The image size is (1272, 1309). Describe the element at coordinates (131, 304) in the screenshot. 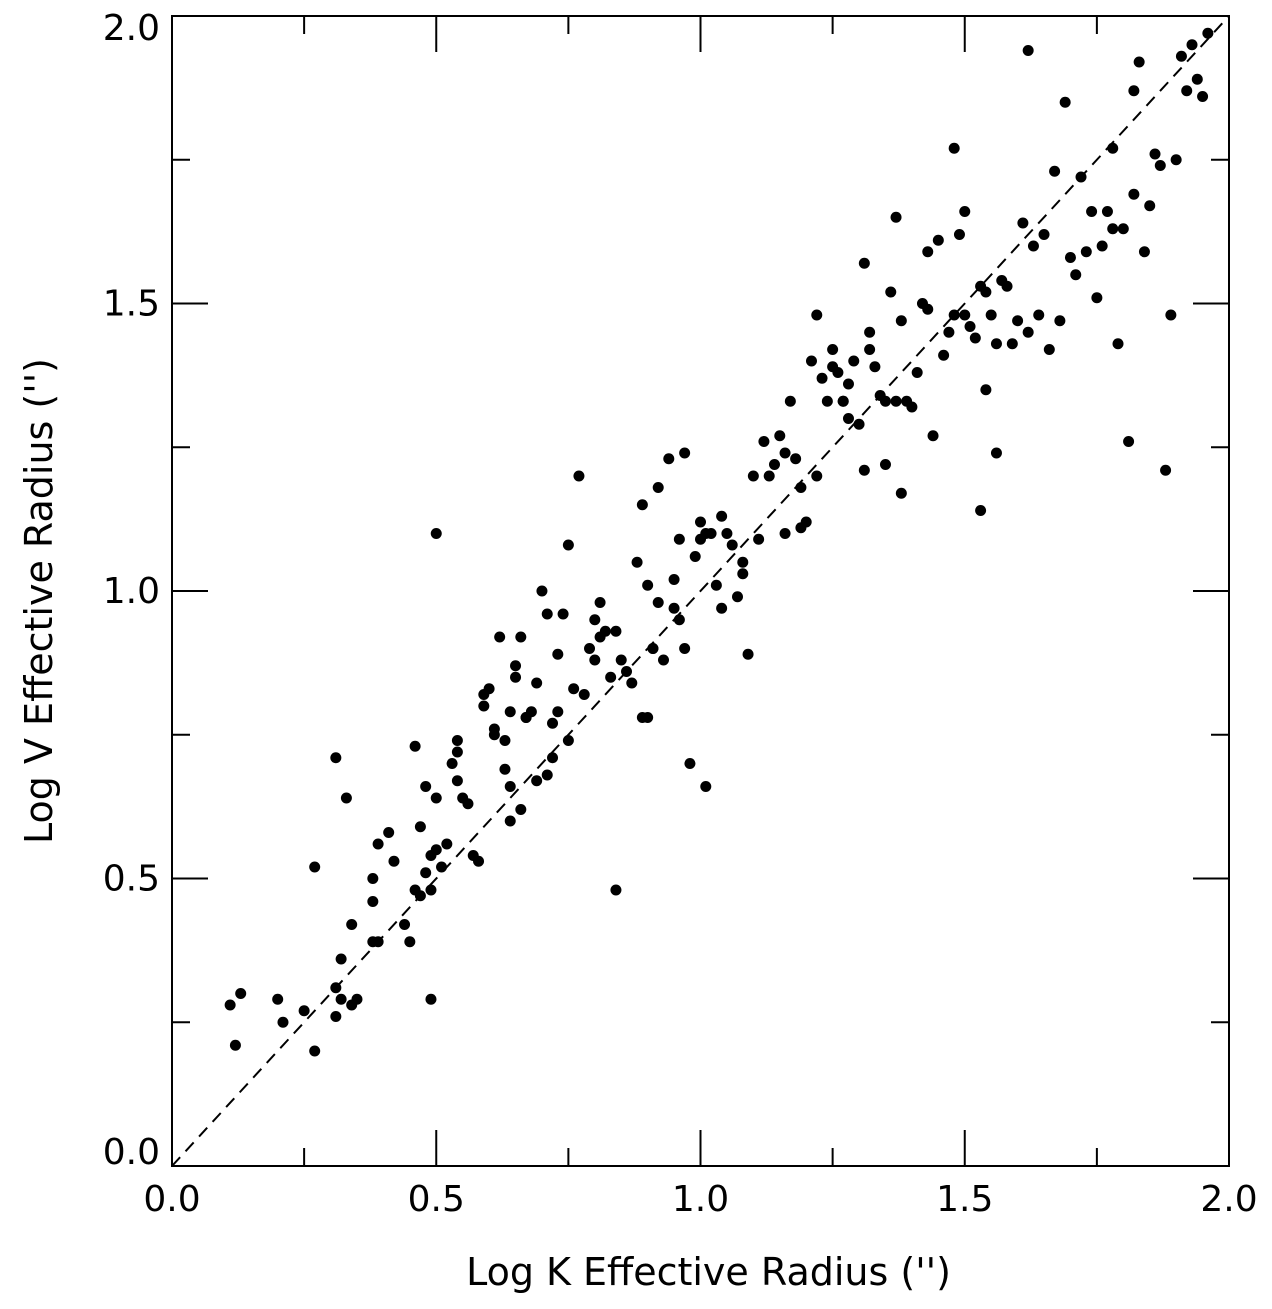

I see `y-tick-label: 1.5` at that location.